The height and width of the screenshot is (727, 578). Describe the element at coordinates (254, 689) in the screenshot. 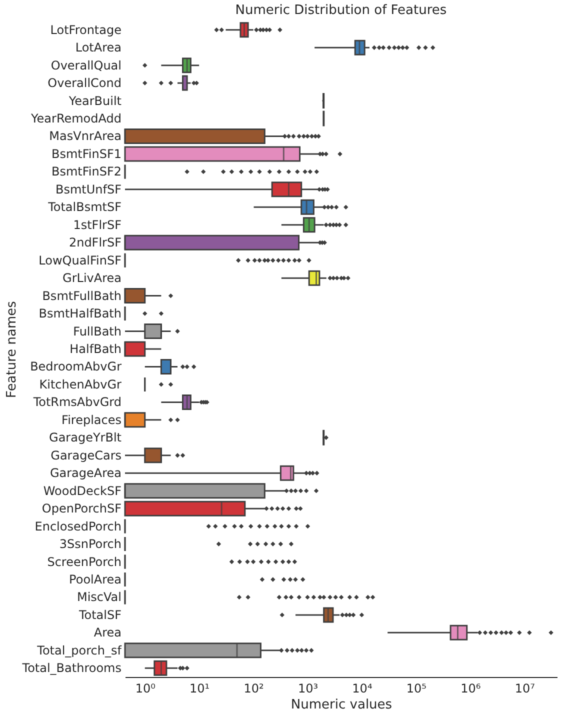

I see `x-tick-label: 10²` at that location.